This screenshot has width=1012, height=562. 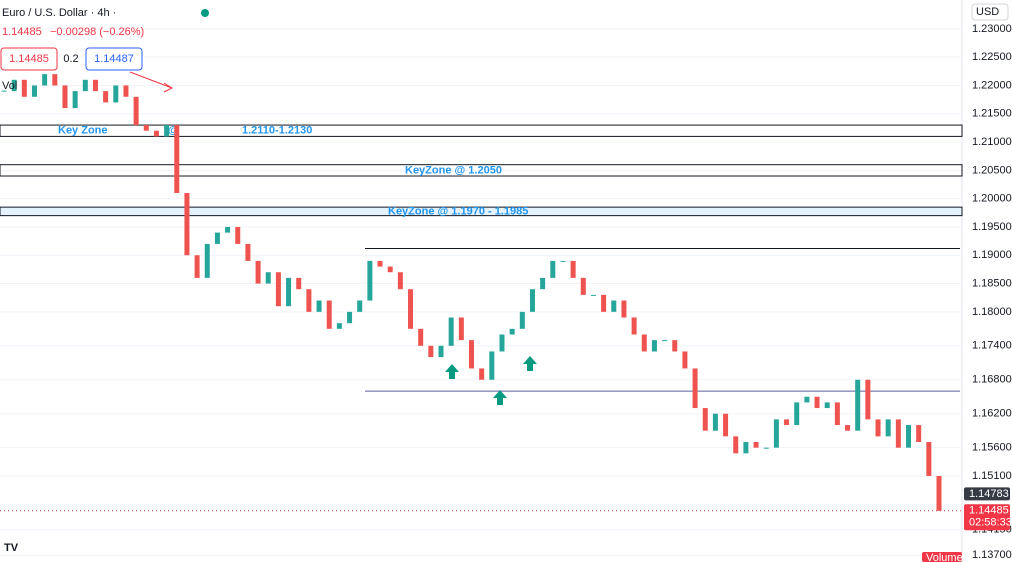 I want to click on price-change: −0.00298 (−0.26%), so click(x=97, y=32).